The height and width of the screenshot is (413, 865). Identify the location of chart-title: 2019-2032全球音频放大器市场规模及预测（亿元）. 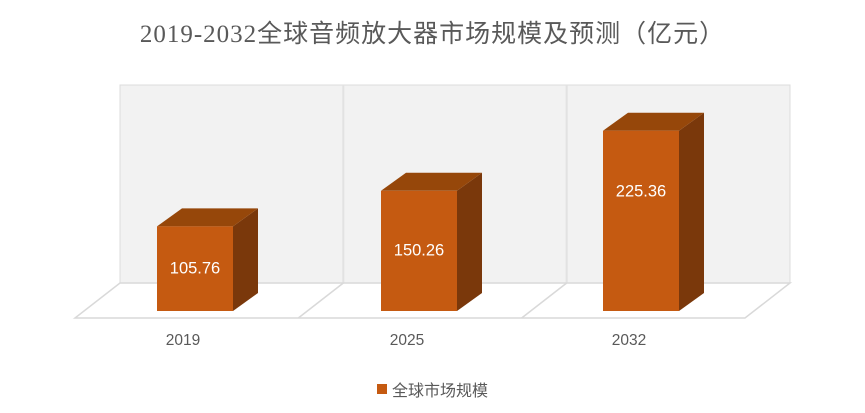
(432, 34).